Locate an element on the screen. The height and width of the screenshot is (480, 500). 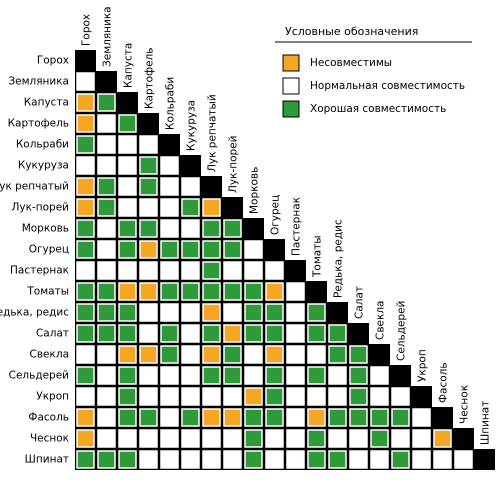
row-label: Лук репчатый is located at coordinates (34, 187).